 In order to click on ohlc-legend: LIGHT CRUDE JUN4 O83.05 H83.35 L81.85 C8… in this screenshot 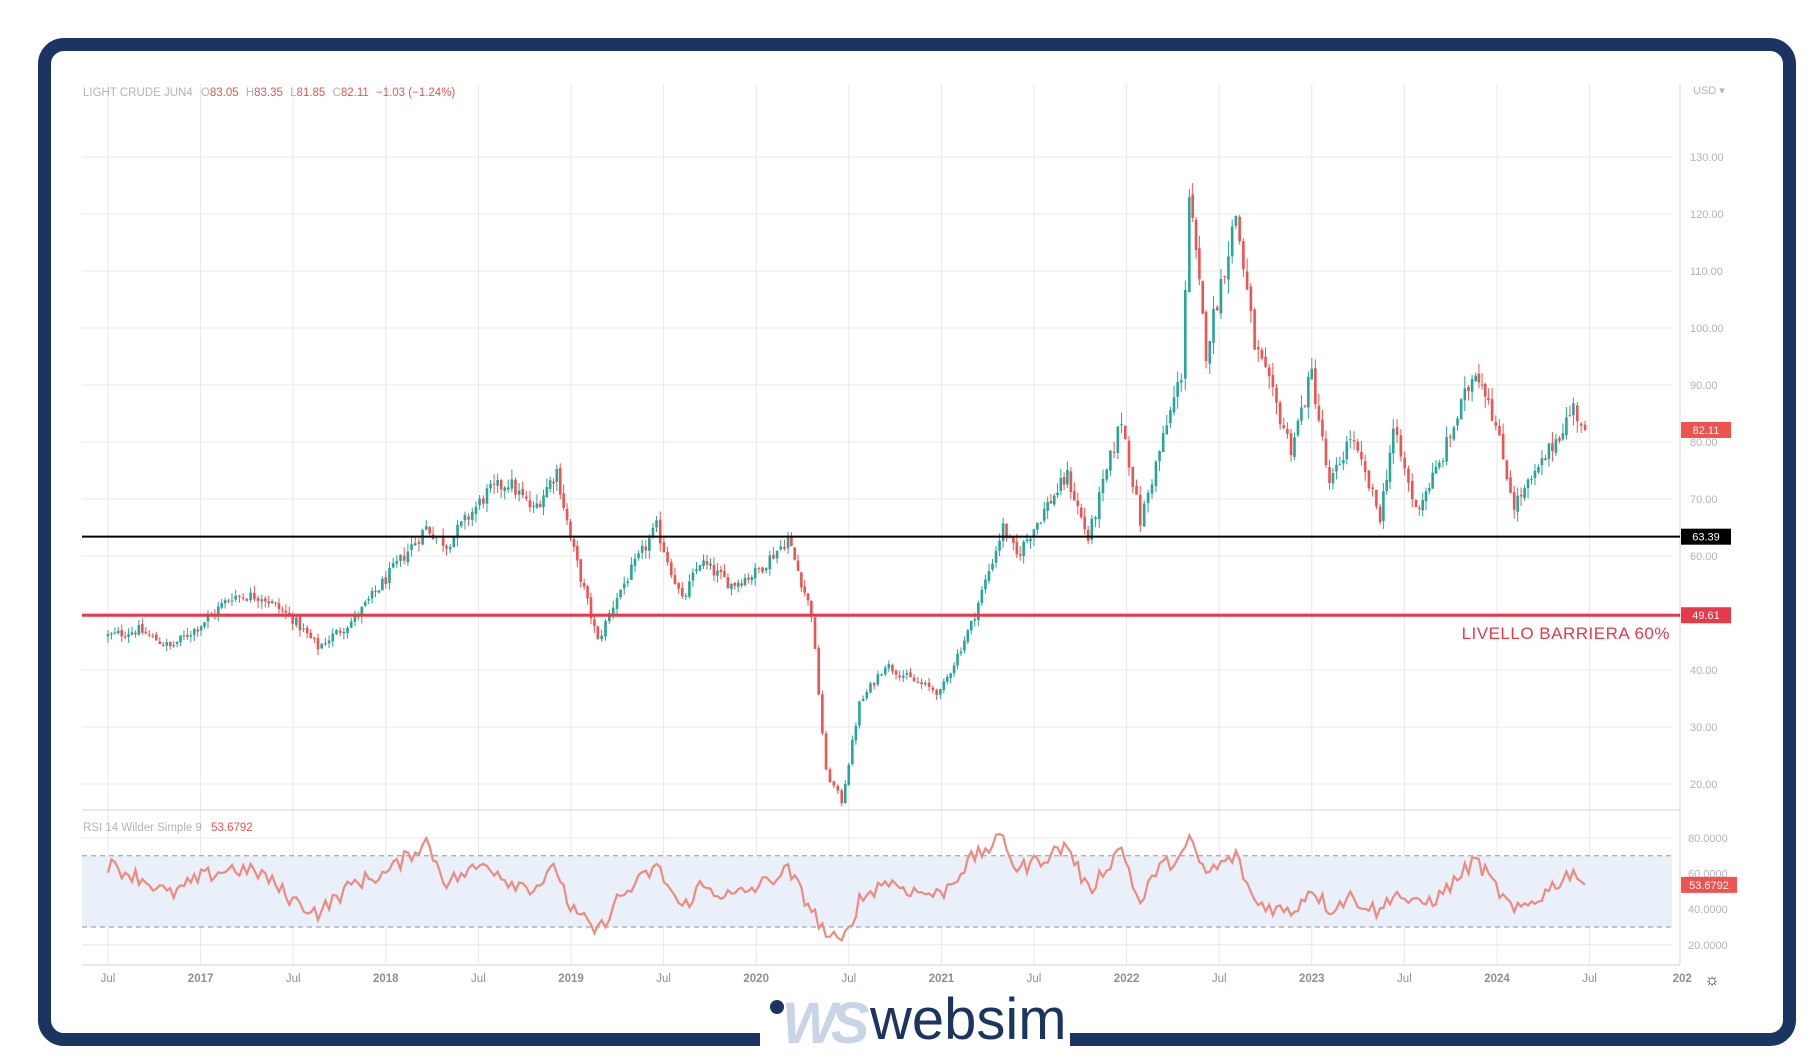, I will do `click(269, 93)`.